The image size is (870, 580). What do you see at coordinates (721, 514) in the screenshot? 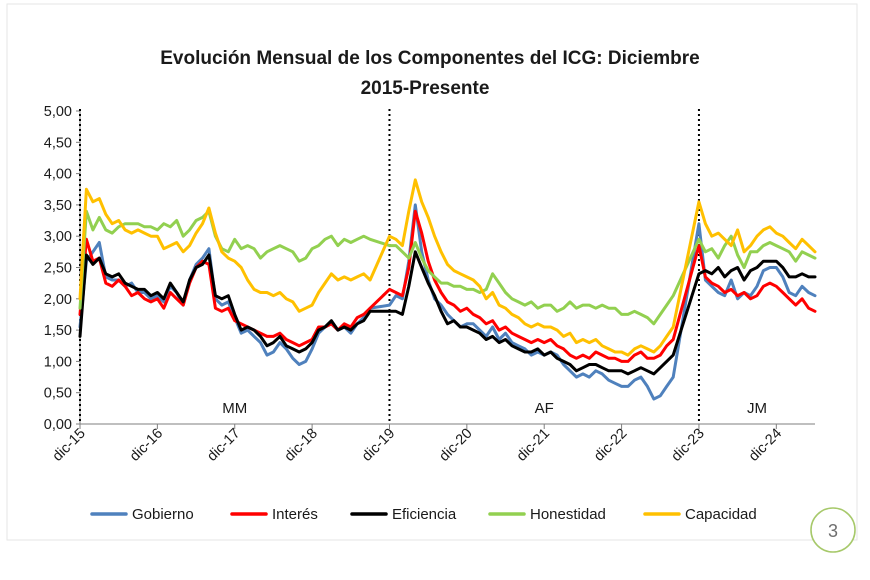
I see `legend-label: Capacidad` at bounding box center [721, 514].